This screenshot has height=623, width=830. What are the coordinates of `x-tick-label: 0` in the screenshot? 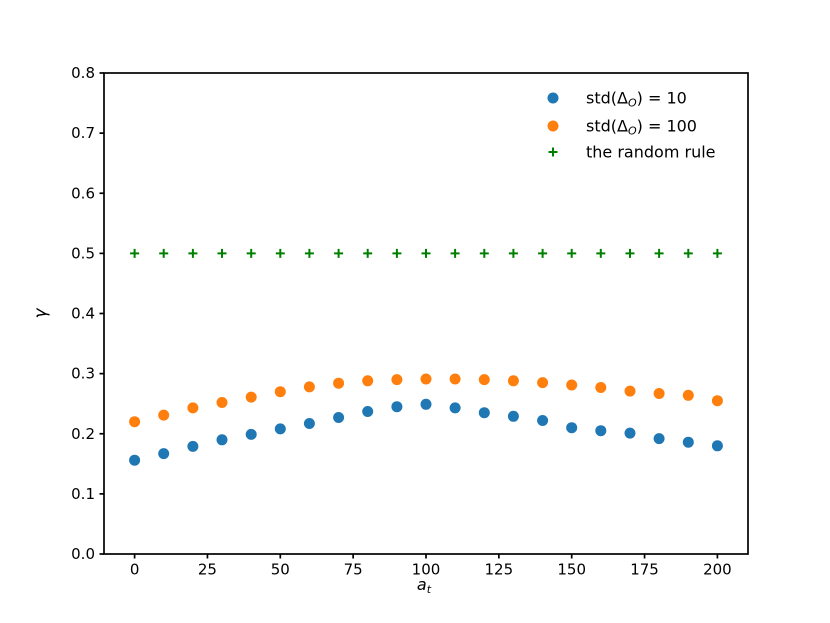 It's located at (135, 570).